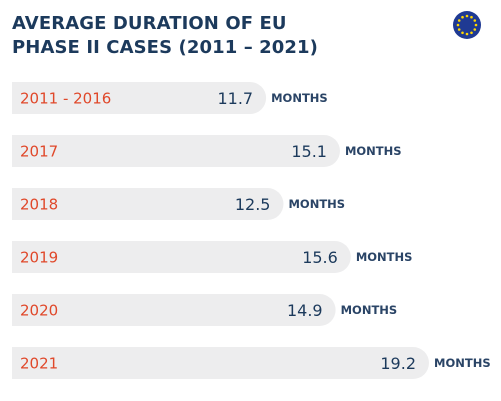  I want to click on unit-label-3: MONTHS, so click(384, 257).